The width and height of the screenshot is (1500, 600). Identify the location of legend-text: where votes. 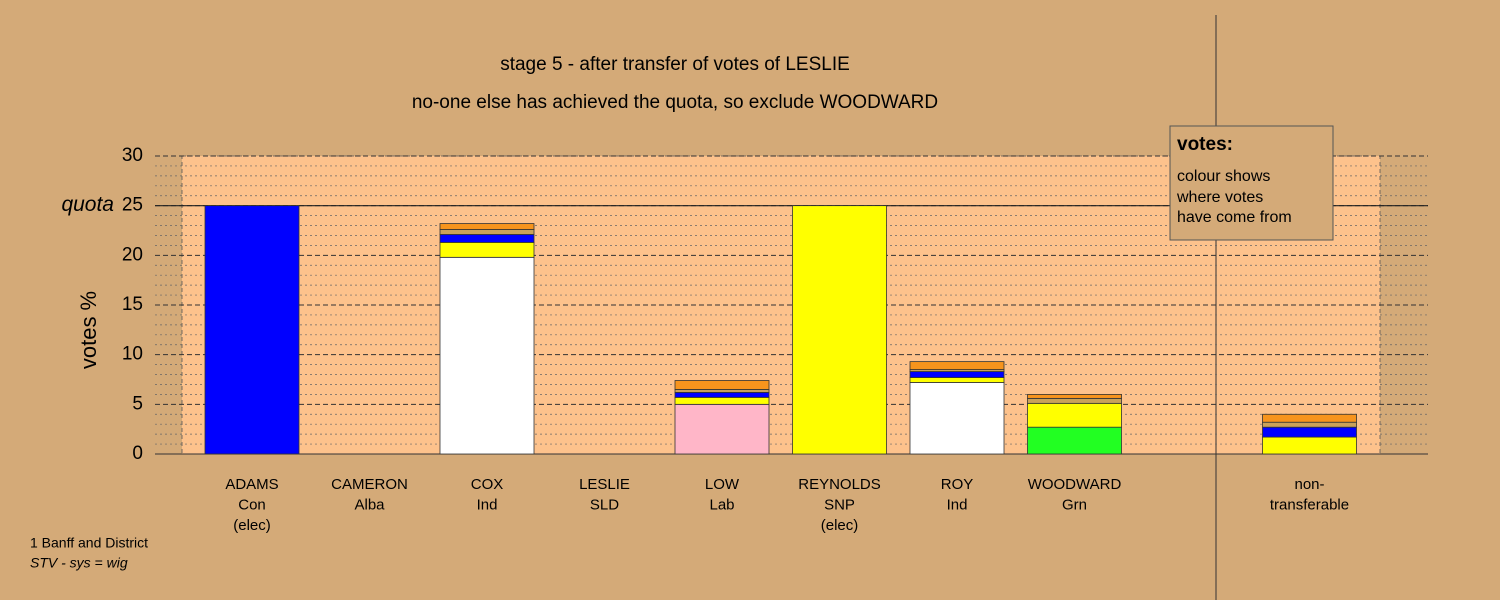
(1219, 197).